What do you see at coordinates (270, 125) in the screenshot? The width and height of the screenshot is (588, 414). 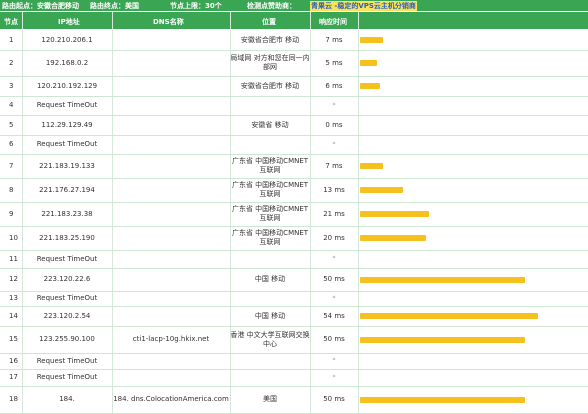 I see `location: 安徽省 移动` at bounding box center [270, 125].